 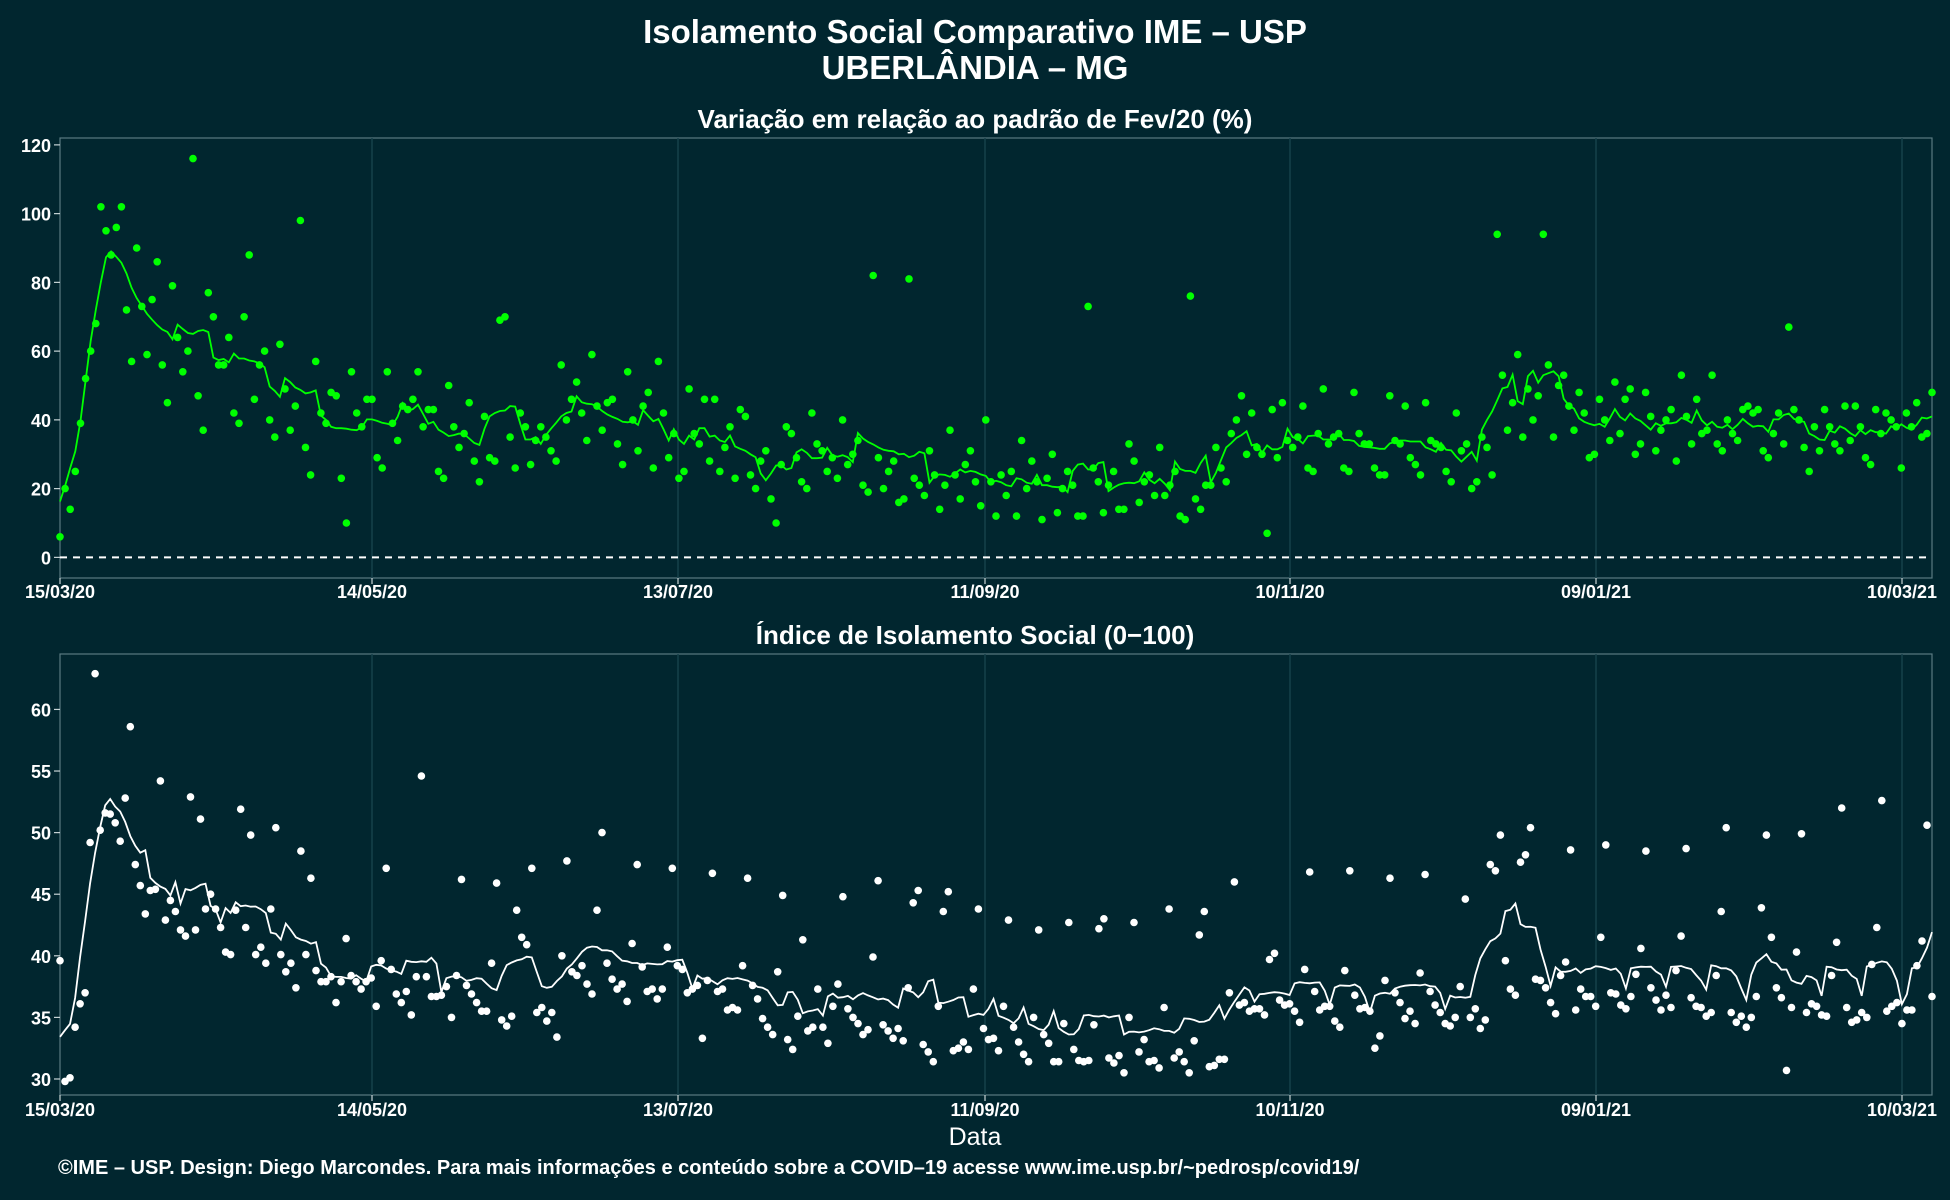 What do you see at coordinates (1596, 1110) in the screenshot?
I see `index-xtick-label: 09/01/21` at bounding box center [1596, 1110].